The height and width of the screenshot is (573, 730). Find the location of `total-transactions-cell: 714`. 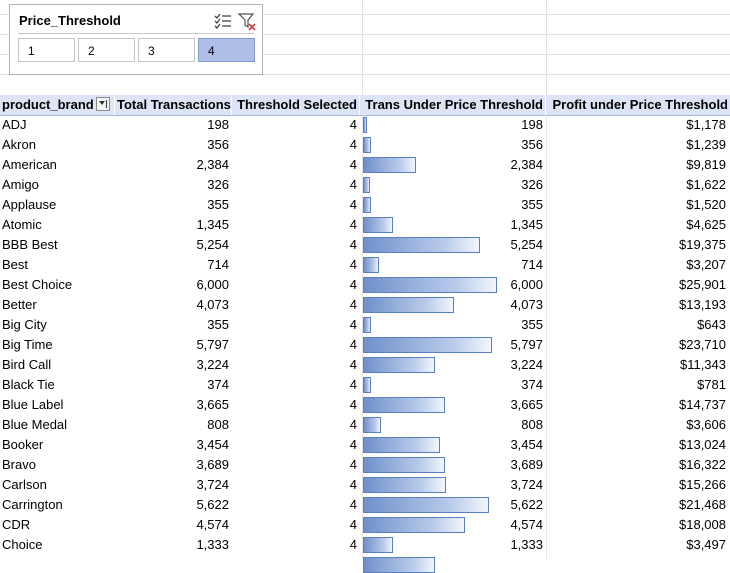

total-transactions-cell: 714 is located at coordinates (218, 264).